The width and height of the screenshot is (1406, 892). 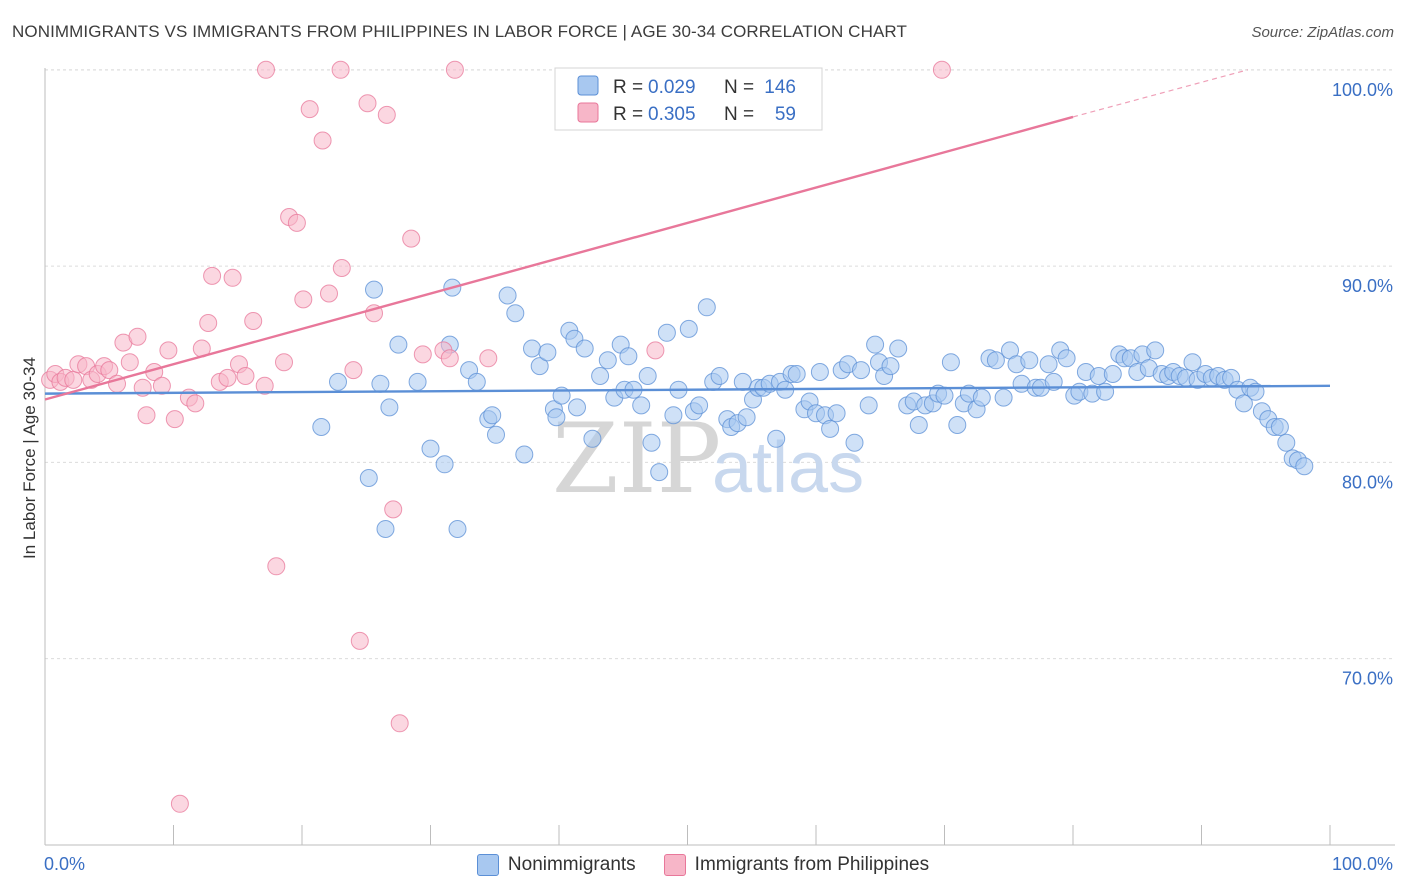 What do you see at coordinates (1362, 384) in the screenshot?
I see `y-tick-labels: 70.0% 80.0% 90.0% 100.0%` at bounding box center [1362, 384].